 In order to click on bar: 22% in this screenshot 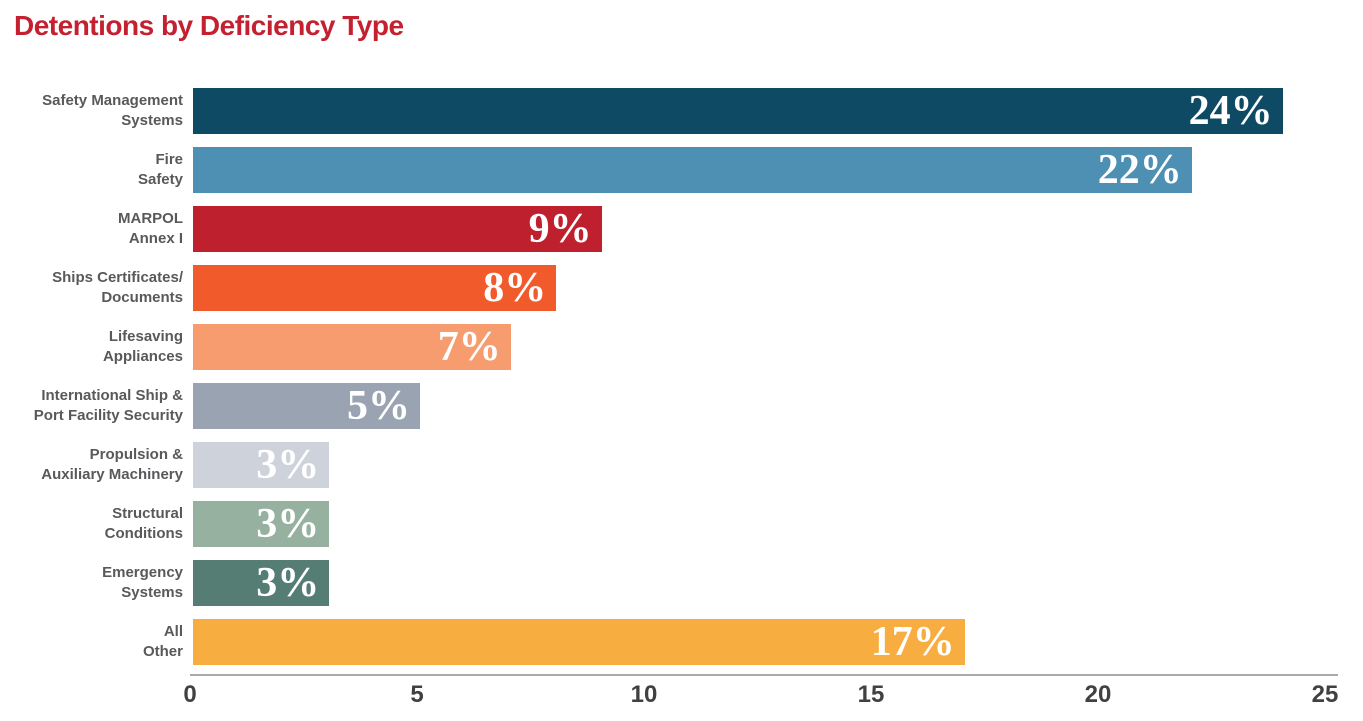, I will do `click(692, 170)`.